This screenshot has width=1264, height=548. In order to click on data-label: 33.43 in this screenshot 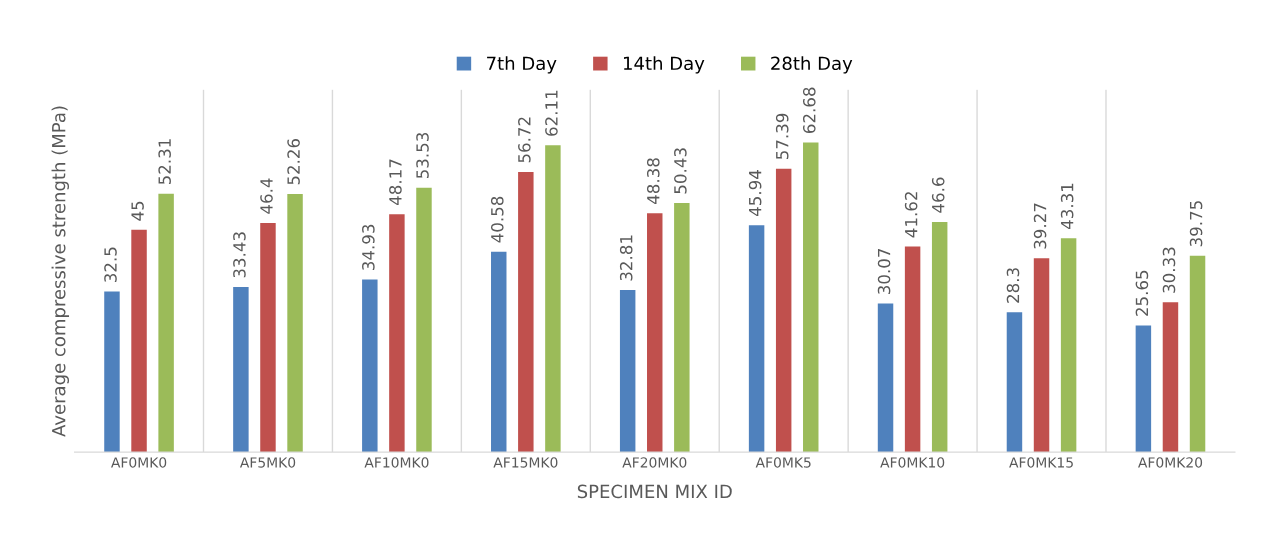, I will do `click(239, 255)`.